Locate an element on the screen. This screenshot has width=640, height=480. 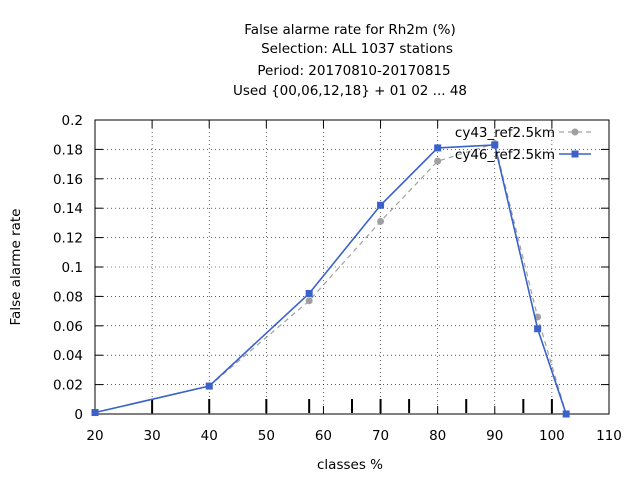
title-line-4: Used {00,06,12,18} + 01 02 ... 48 is located at coordinates (350, 91).